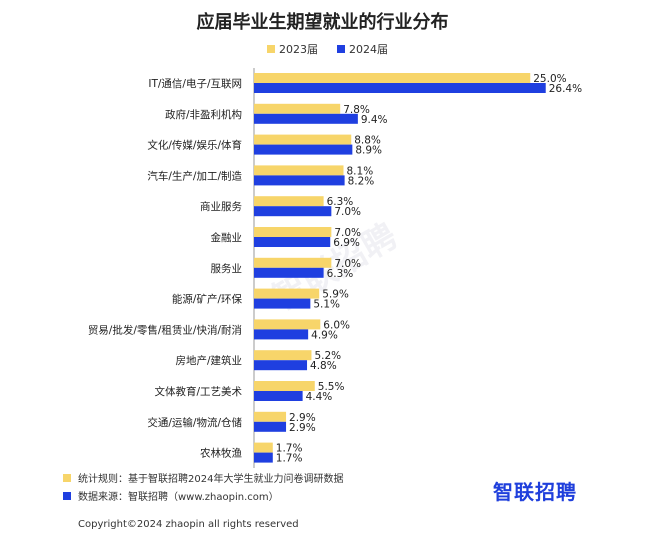 This screenshot has height=554, width=645. I want to click on category-label: 农林牧渔, so click(221, 453).